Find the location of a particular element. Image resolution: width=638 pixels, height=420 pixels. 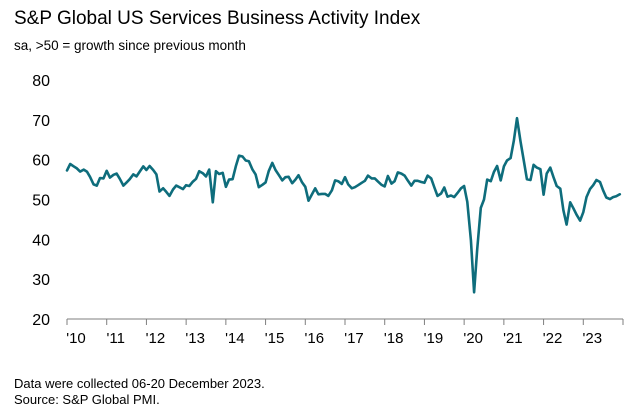

x-tick-label: '14 is located at coordinates (235, 338).